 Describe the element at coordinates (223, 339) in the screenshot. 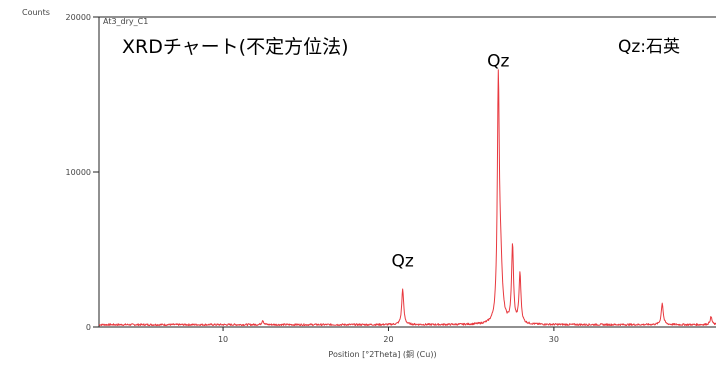

I see `x-tick-label: 10` at that location.